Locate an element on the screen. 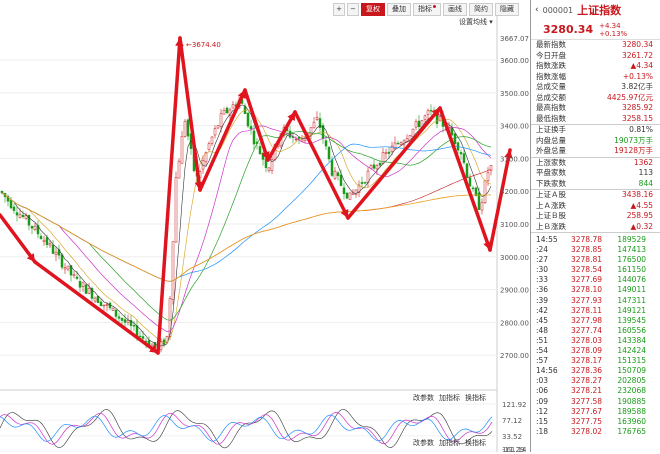 The image size is (660, 454). stat-value: 3261.72 is located at coordinates (637, 55).